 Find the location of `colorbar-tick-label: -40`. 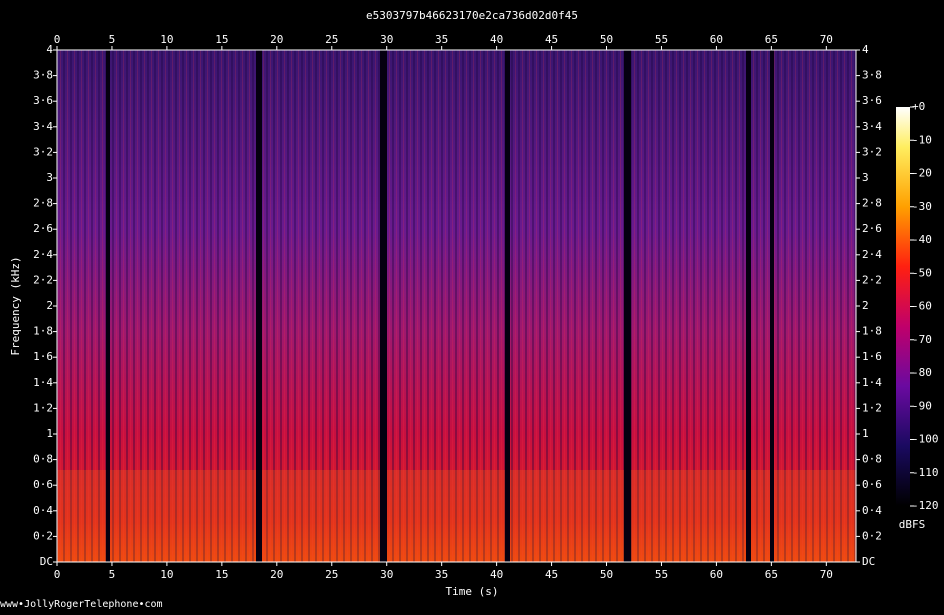

colorbar-tick-label: -40 is located at coordinates (922, 239).